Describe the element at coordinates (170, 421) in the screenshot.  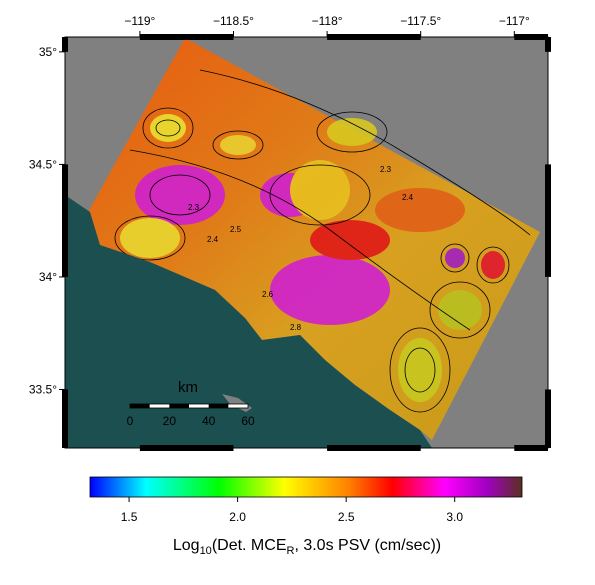
I see `scale-bar-label: 20` at that location.